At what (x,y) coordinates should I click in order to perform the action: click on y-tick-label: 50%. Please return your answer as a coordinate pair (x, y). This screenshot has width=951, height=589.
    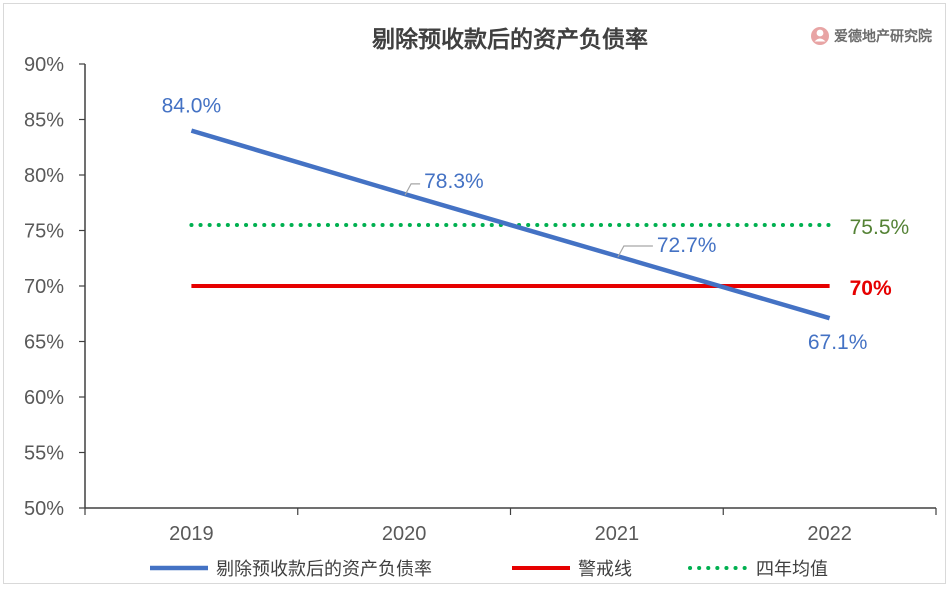
    Looking at the image, I should click on (44, 509).